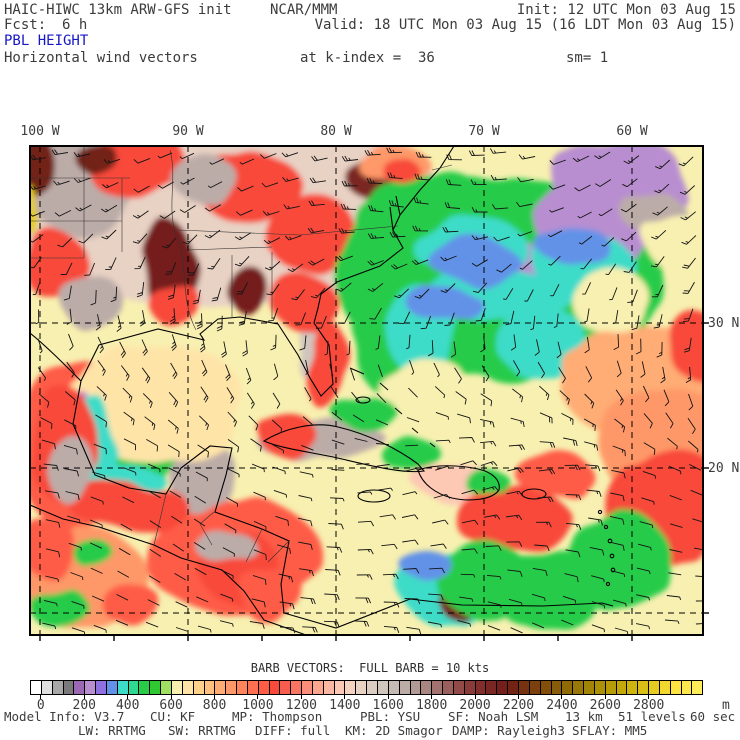 Image resolution: width=740 pixels, height=740 pixels. Describe the element at coordinates (458, 483) in the screenshot. I see `island-hispaniola` at that location.